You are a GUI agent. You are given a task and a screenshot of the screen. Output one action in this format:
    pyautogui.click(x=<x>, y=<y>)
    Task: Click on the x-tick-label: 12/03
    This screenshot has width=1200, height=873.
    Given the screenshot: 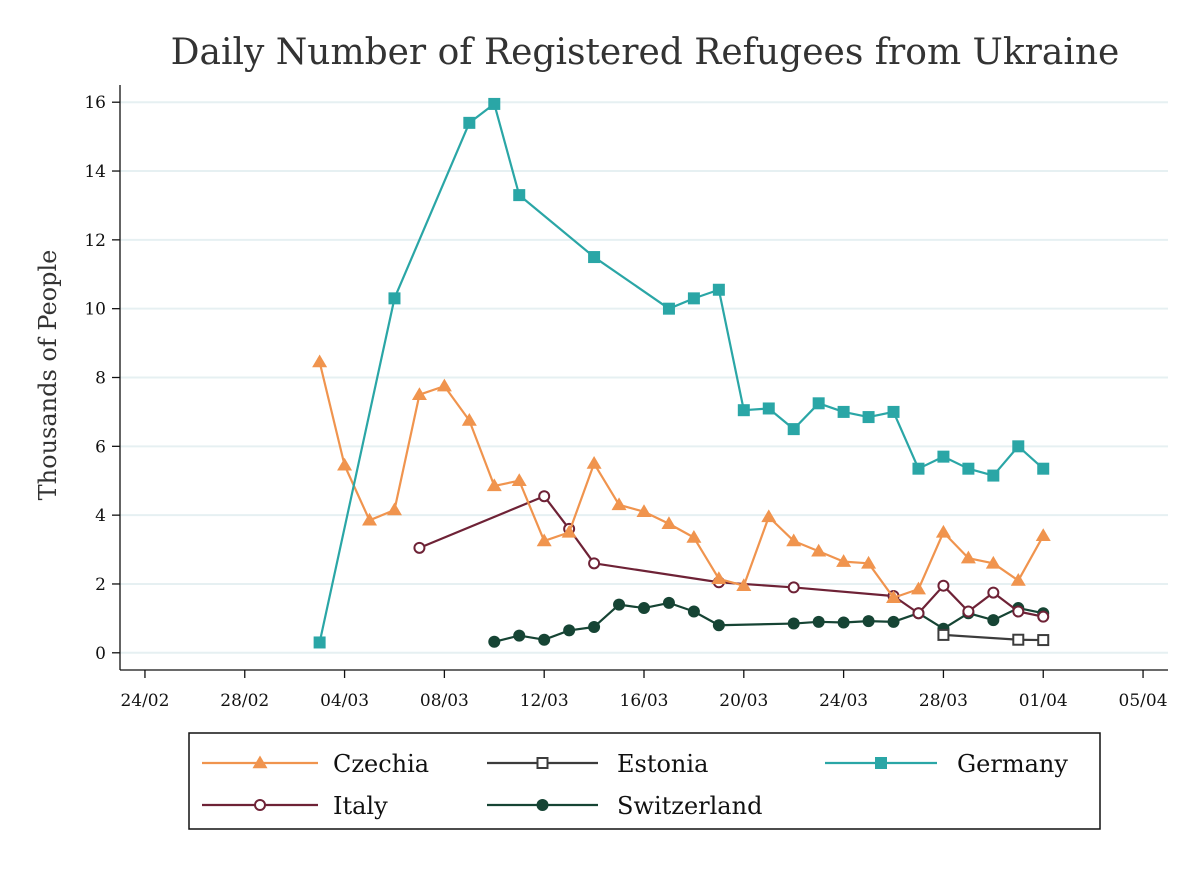 What is the action you would take?
    pyautogui.click(x=544, y=701)
    